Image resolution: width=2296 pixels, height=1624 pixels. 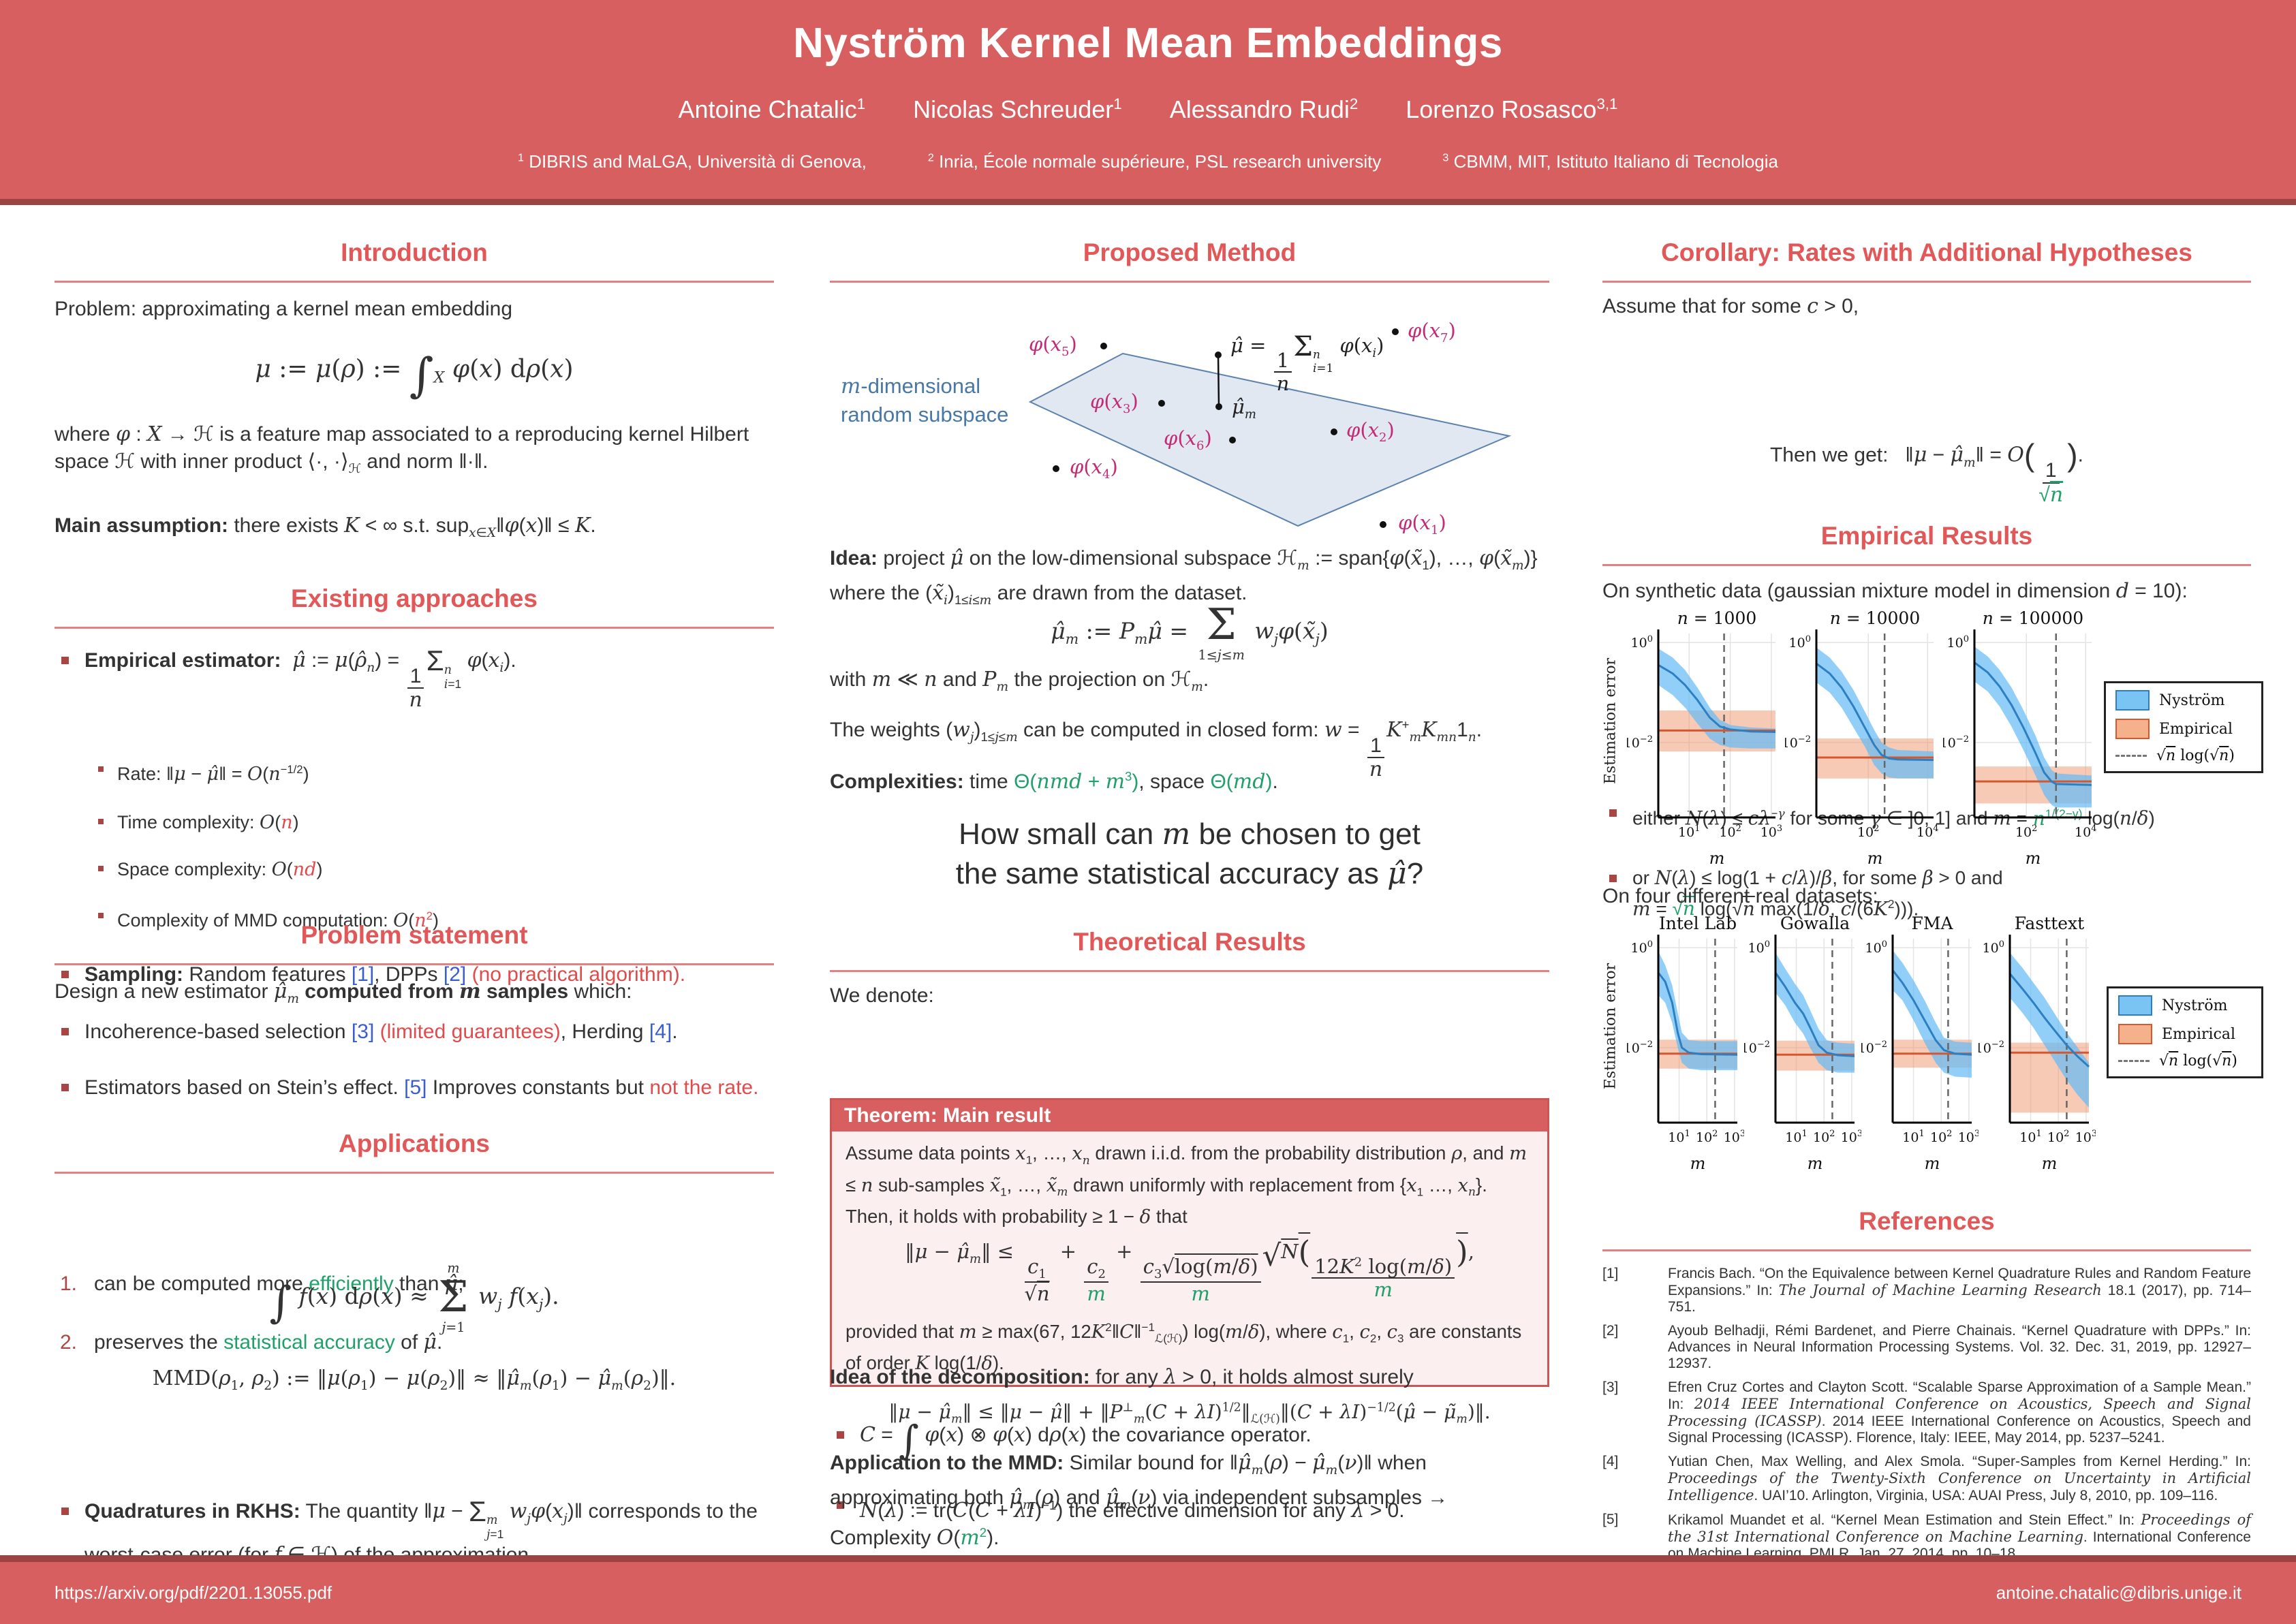 What do you see at coordinates (1219, 355) in the screenshot?
I see `point-mu` at bounding box center [1219, 355].